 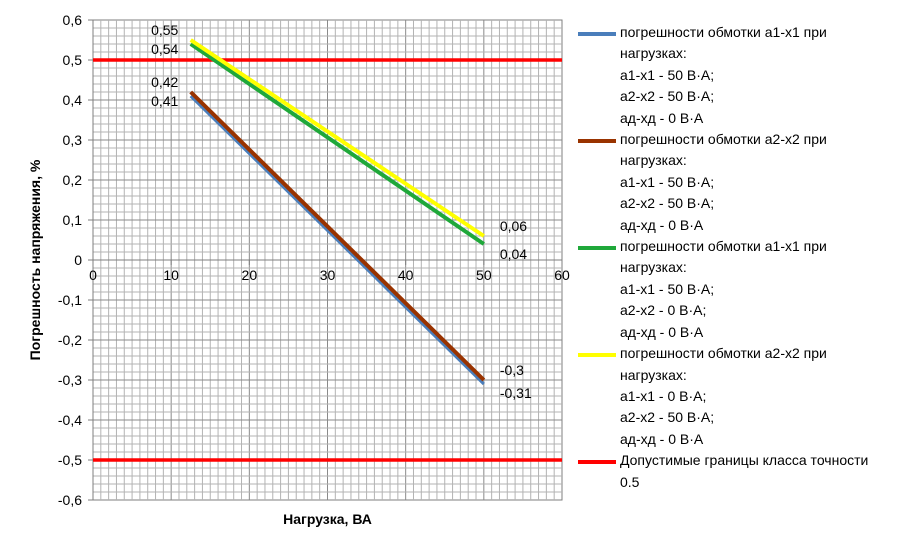 I want to click on legend-label: а1-х1 - 0 В·А;, so click(x=663, y=395).